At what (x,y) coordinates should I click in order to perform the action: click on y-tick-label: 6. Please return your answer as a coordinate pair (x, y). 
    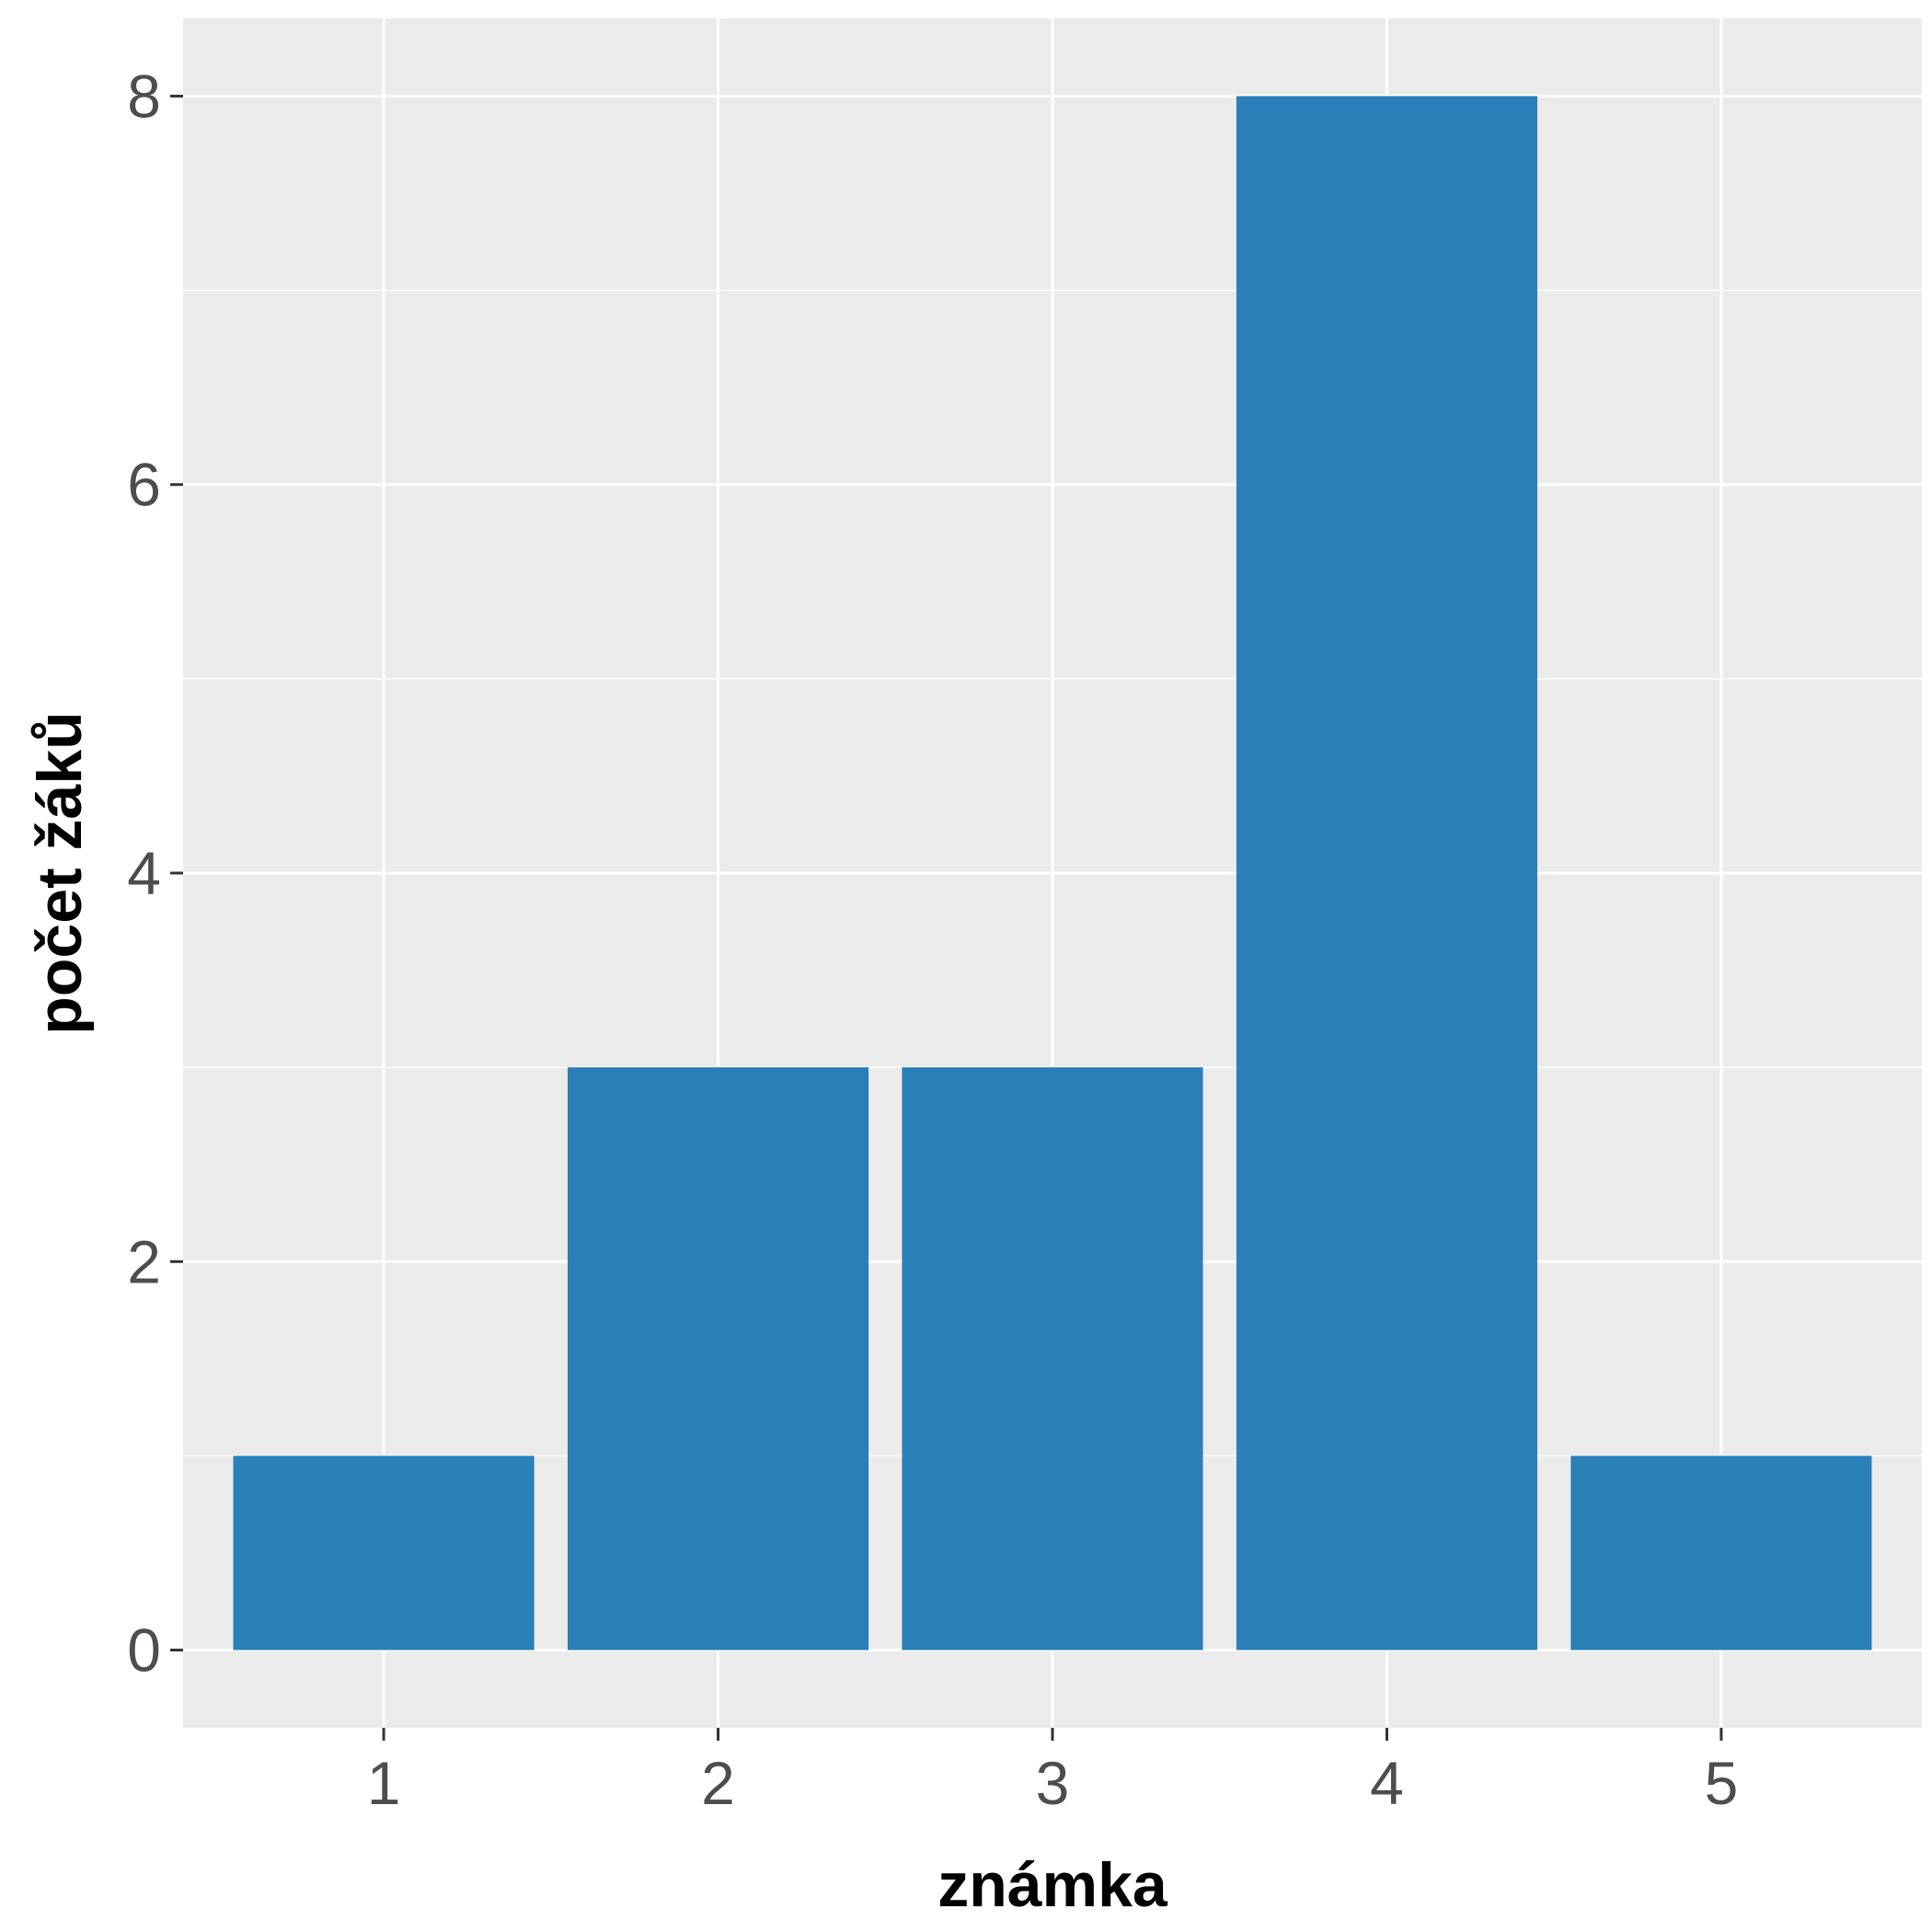
    Looking at the image, I should click on (144, 485).